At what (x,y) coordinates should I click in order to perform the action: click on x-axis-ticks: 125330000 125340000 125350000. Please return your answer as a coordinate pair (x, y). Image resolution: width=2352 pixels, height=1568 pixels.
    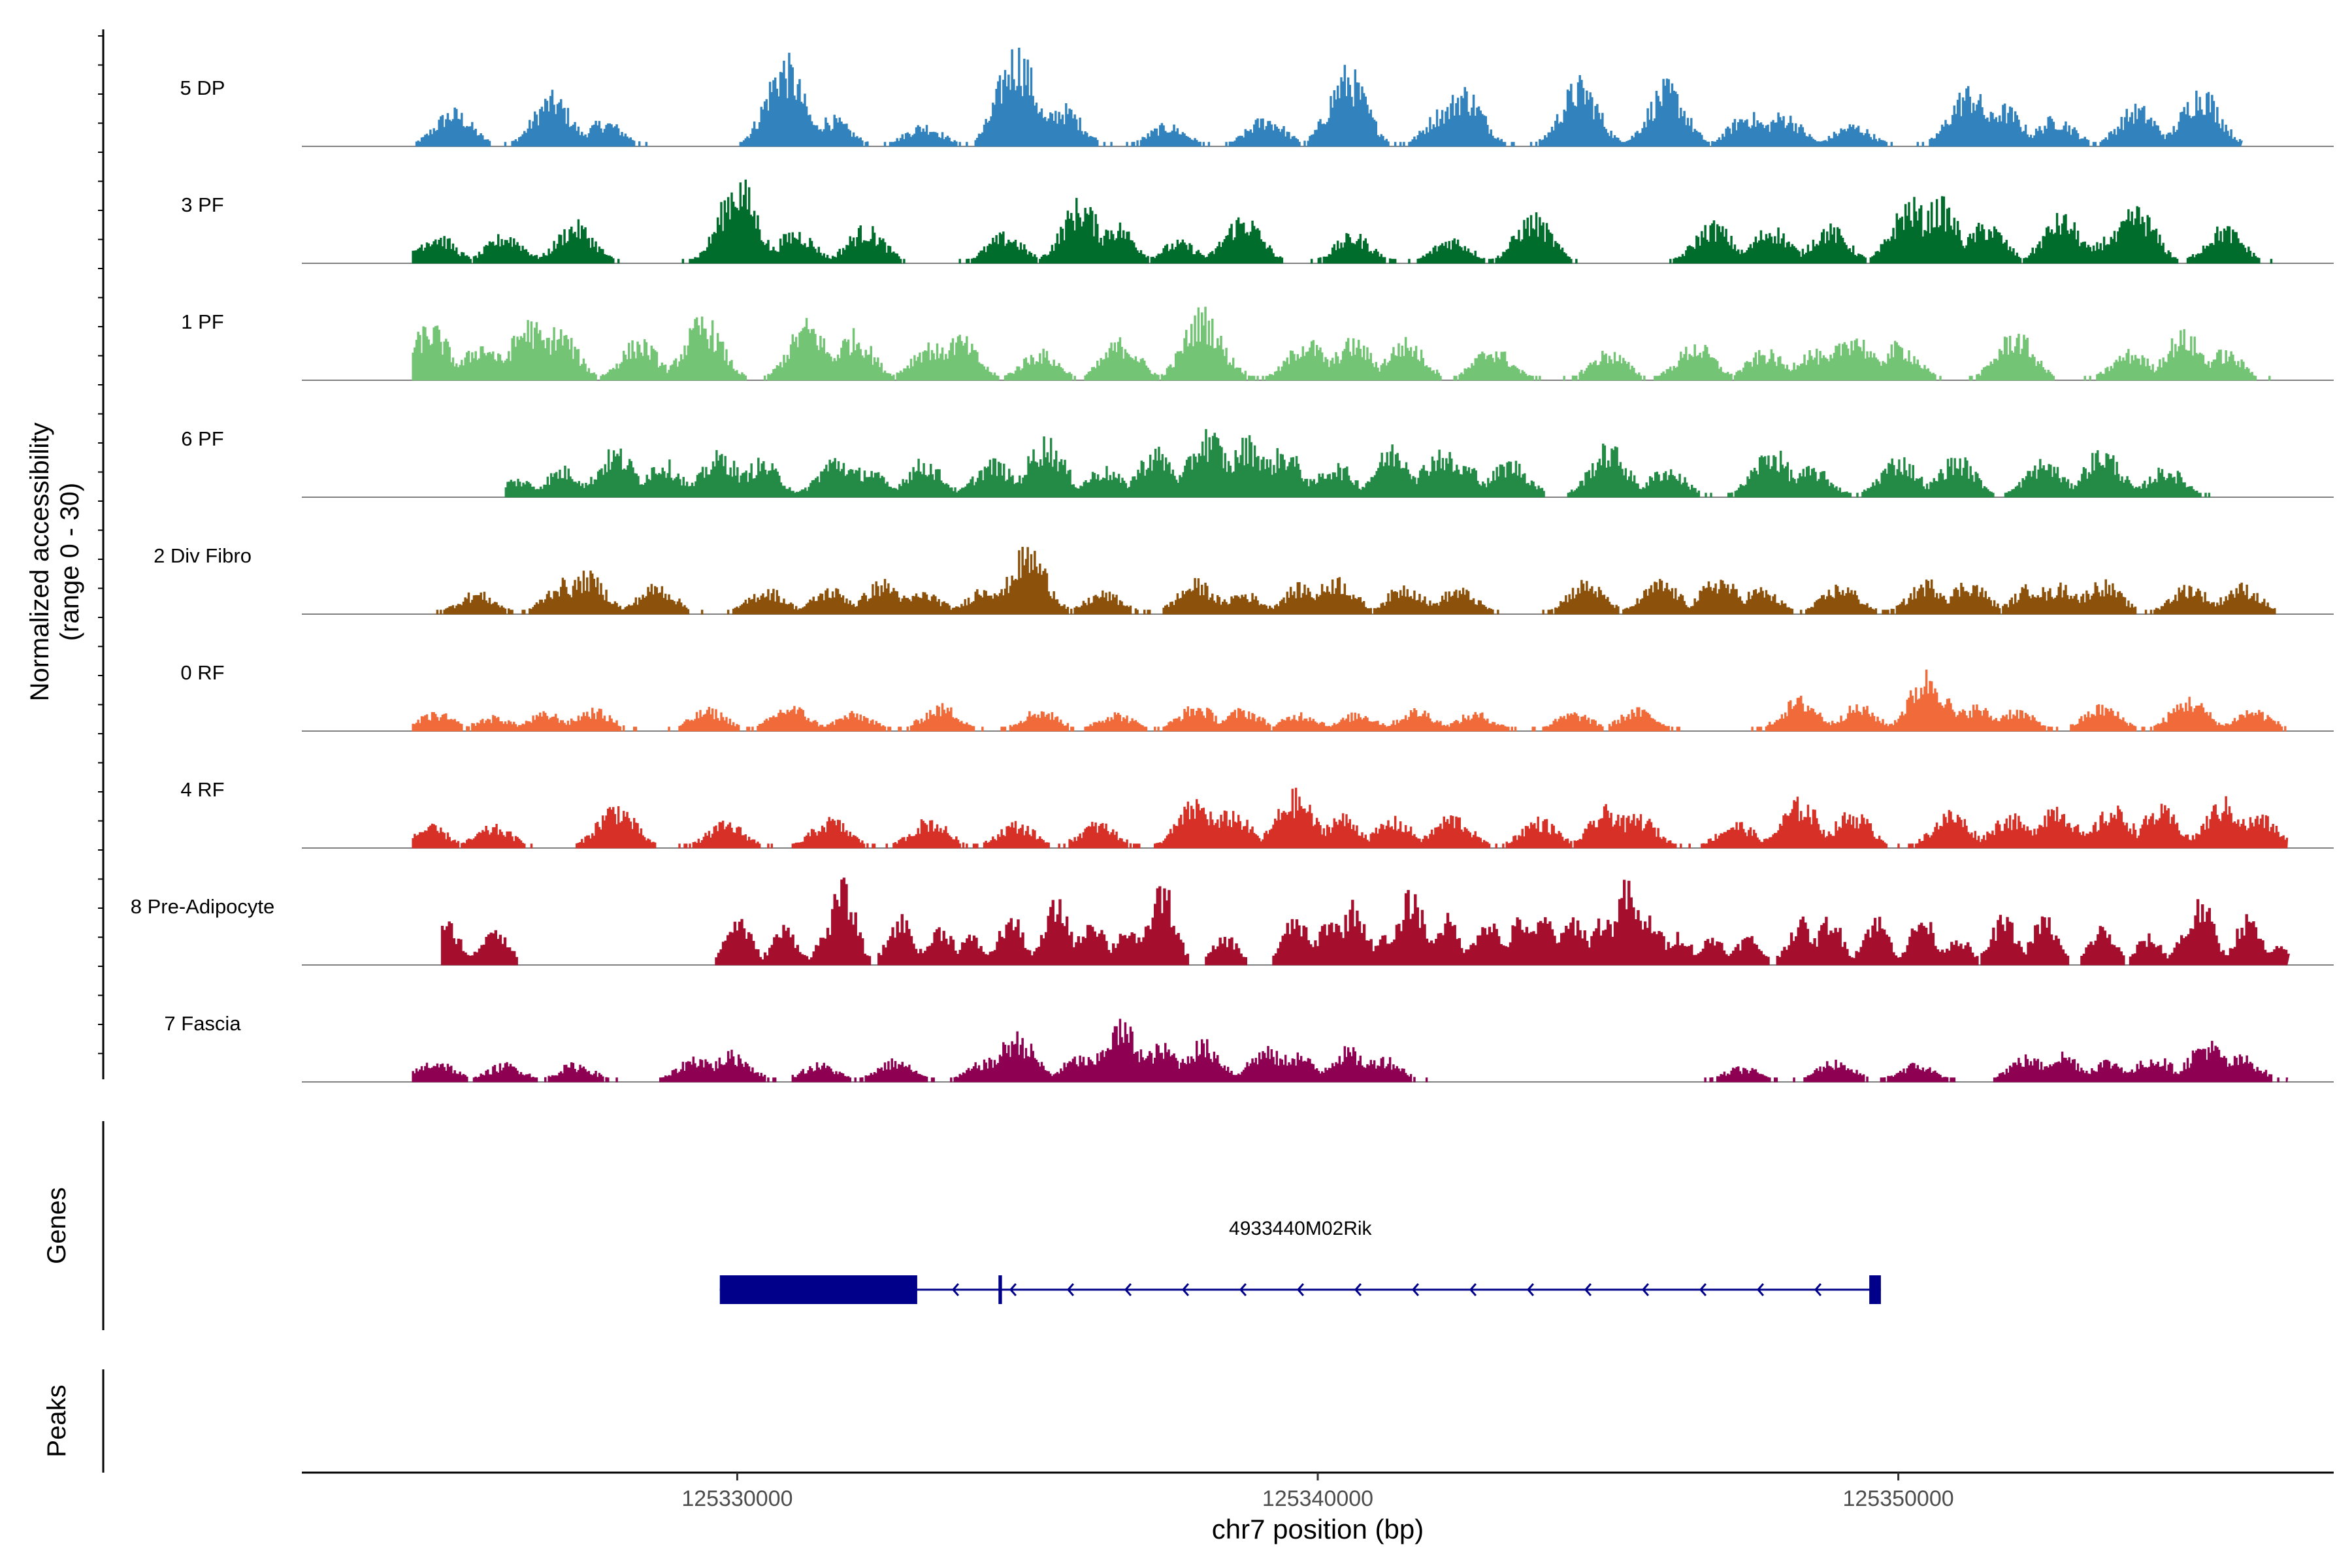
    Looking at the image, I should click on (1317, 1492).